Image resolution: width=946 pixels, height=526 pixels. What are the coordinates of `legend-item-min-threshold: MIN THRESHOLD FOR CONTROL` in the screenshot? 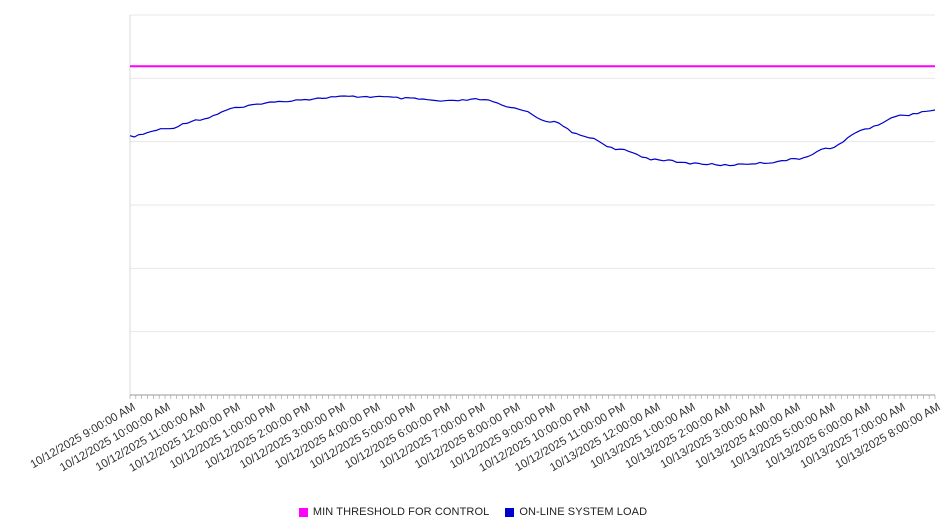 It's located at (394, 512).